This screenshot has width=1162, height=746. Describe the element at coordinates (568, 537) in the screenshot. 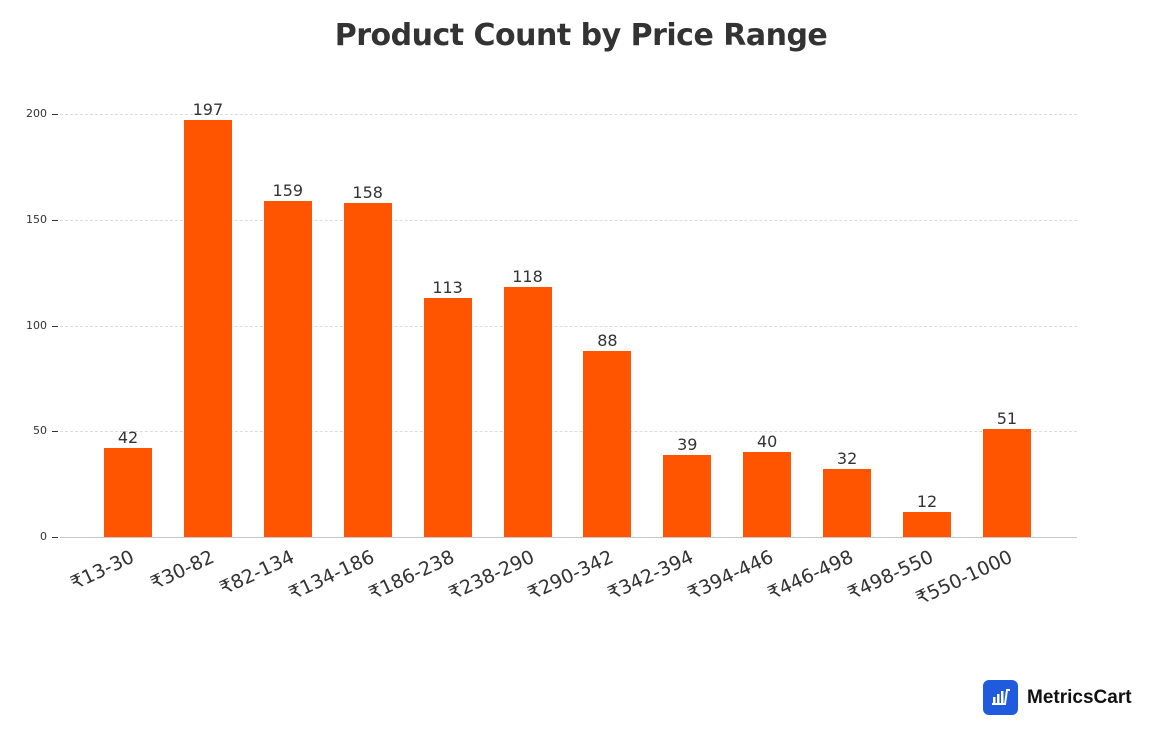

I see `x-axis-line` at that location.